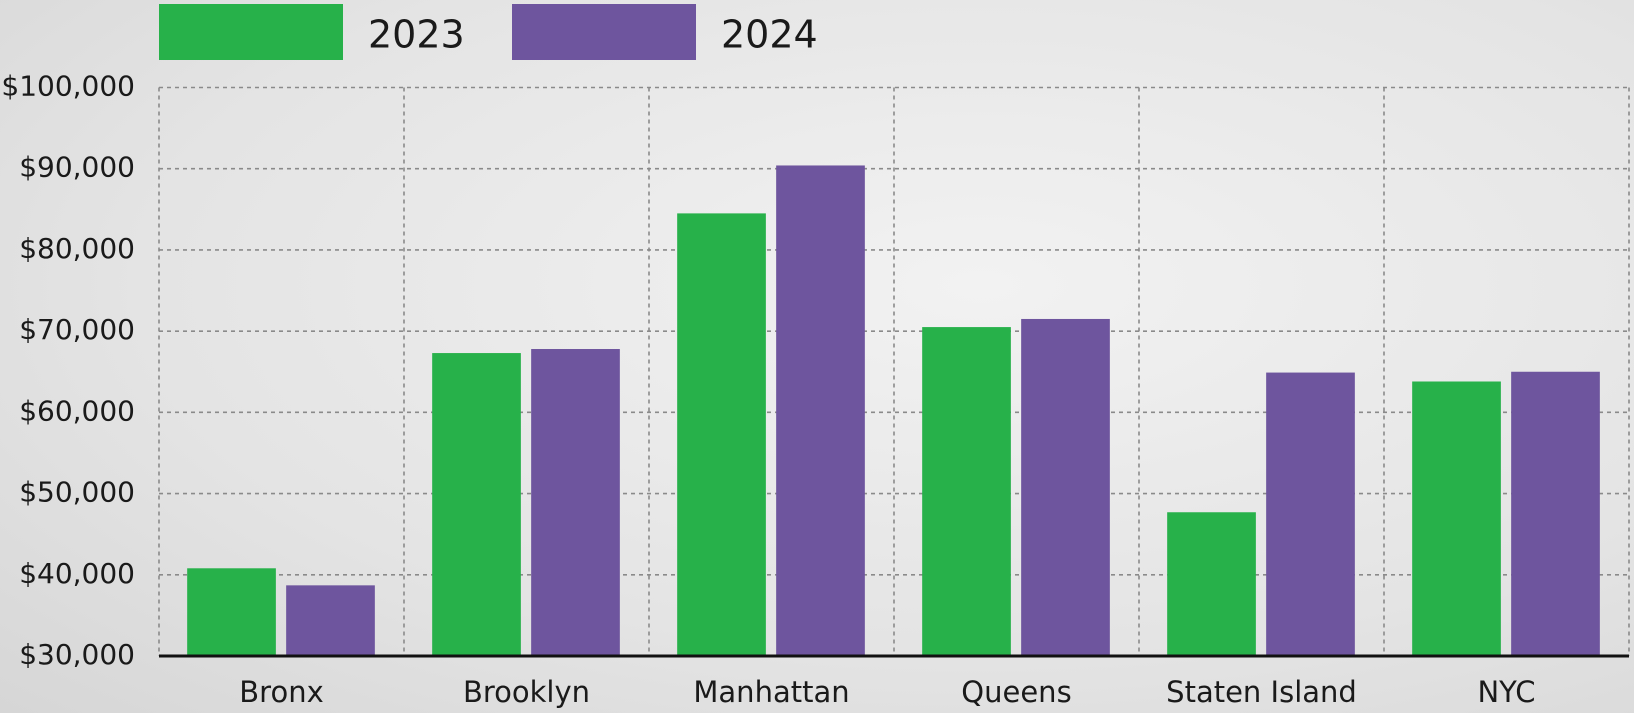 The height and width of the screenshot is (713, 1634). I want to click on y-tick-label: $40,000, so click(77, 573).